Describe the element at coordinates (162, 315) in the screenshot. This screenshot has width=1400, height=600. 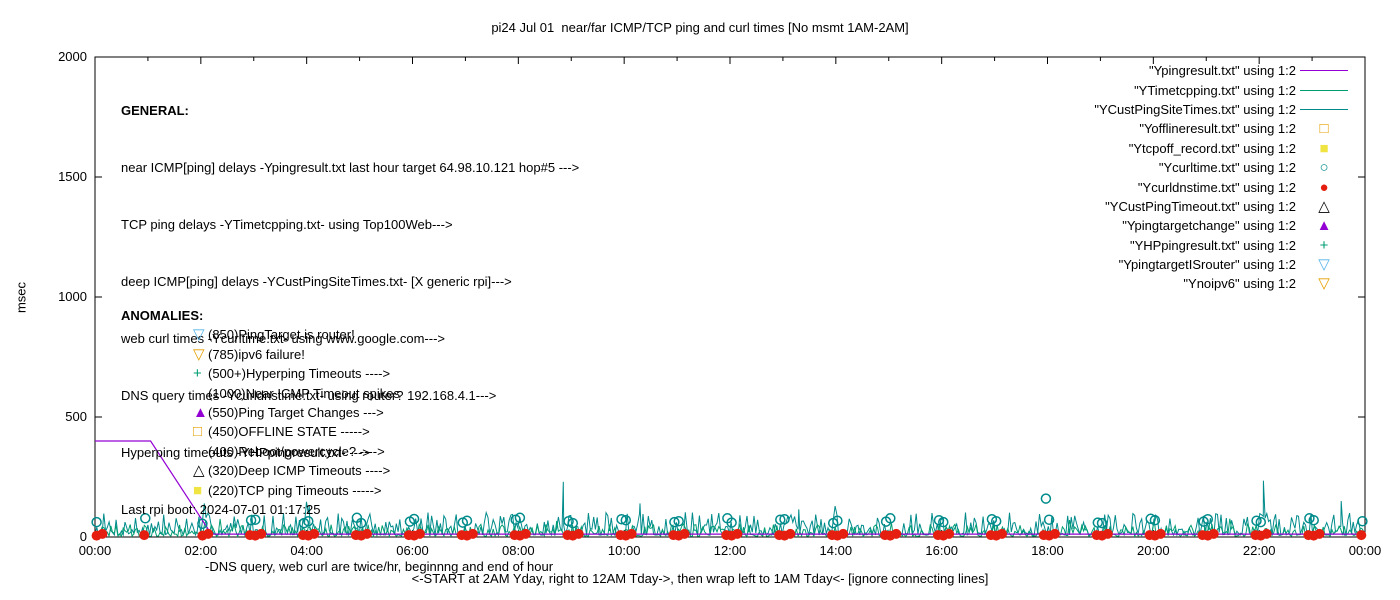
I see `anomalies-heading: ANOMALIES:` at that location.